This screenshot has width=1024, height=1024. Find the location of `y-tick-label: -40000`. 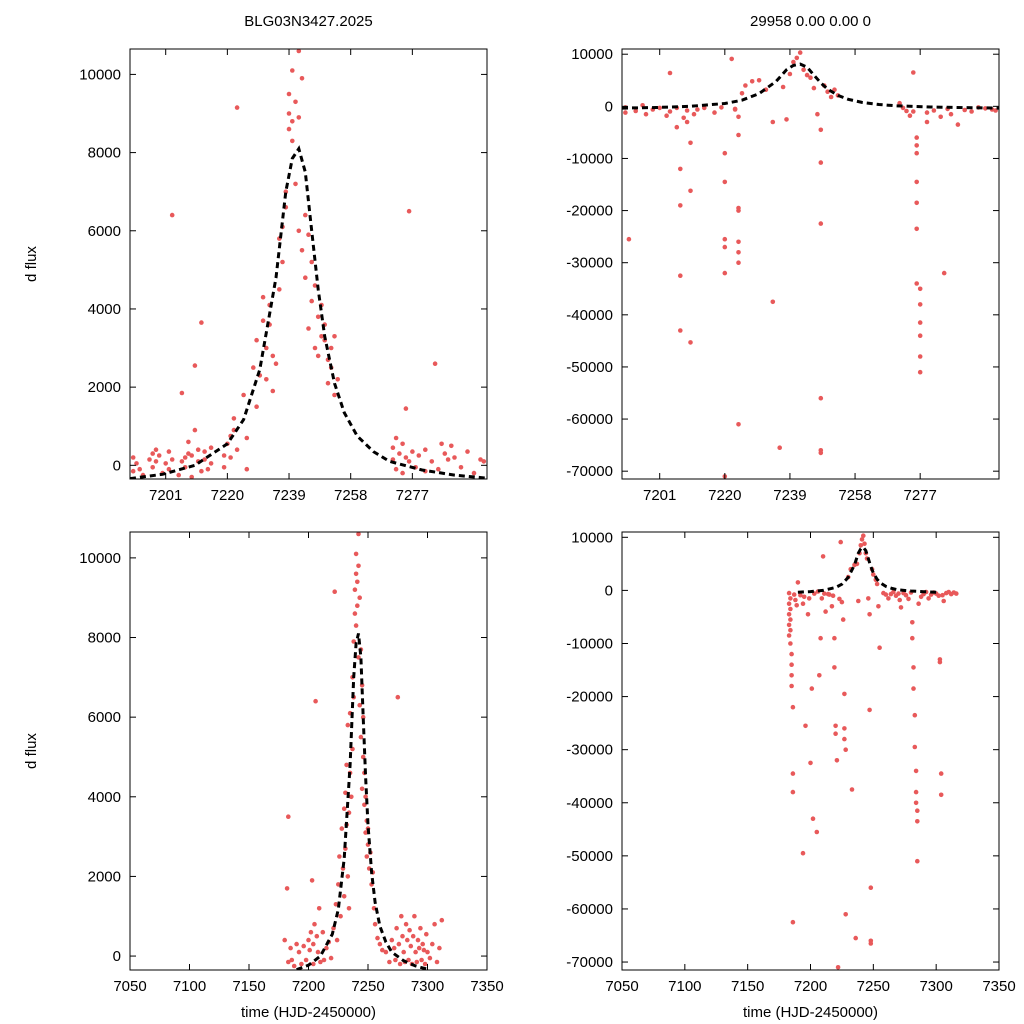

y-tick-label: -40000 is located at coordinates (589, 803).